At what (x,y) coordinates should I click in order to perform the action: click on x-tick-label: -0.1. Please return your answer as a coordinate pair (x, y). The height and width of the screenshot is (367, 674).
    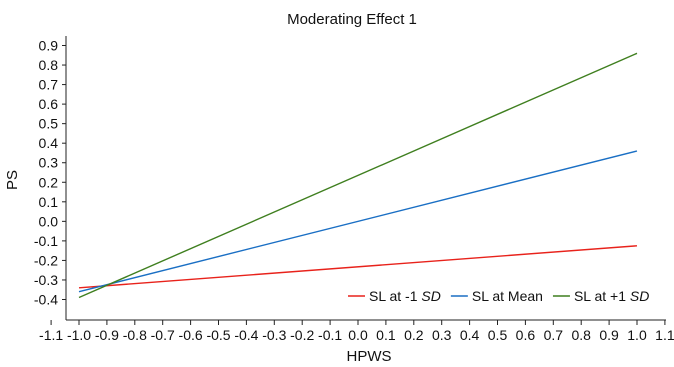
    Looking at the image, I should click on (330, 335).